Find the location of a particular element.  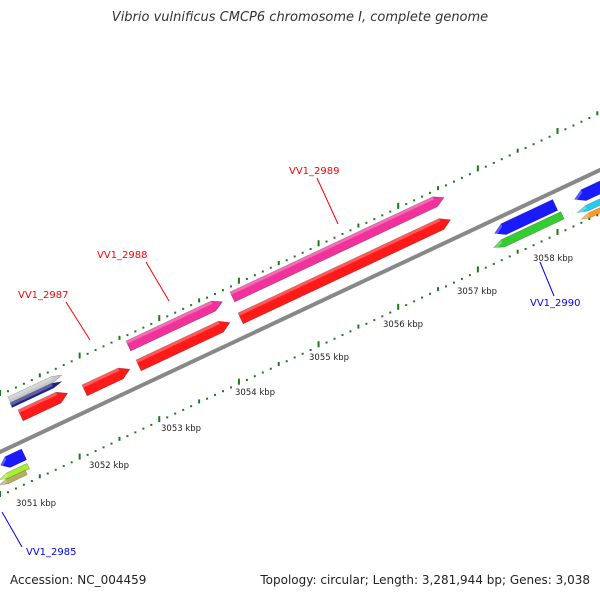

gene-red-2-vv1-2987-highlight is located at coordinates (101, 377).